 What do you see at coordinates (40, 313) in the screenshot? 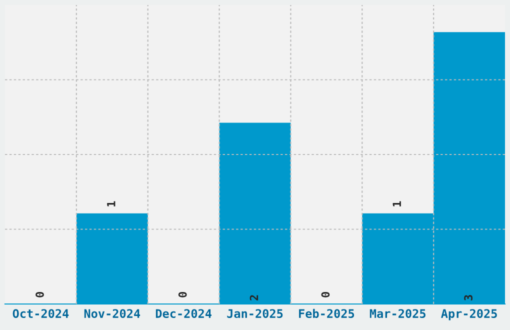
I see `x-tick-label: Oct-2024` at bounding box center [40, 313].